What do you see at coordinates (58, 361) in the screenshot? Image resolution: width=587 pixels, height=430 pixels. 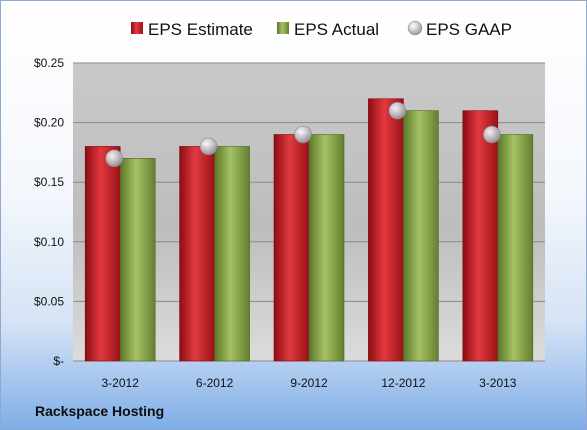 I see `y-tick-label: $-` at bounding box center [58, 361].